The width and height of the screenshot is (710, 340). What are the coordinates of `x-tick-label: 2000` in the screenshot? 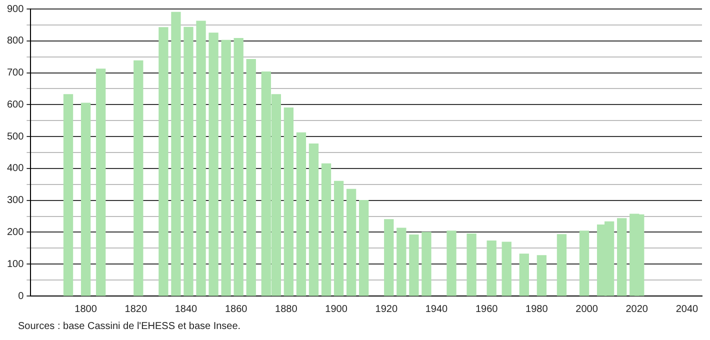 It's located at (587, 309).